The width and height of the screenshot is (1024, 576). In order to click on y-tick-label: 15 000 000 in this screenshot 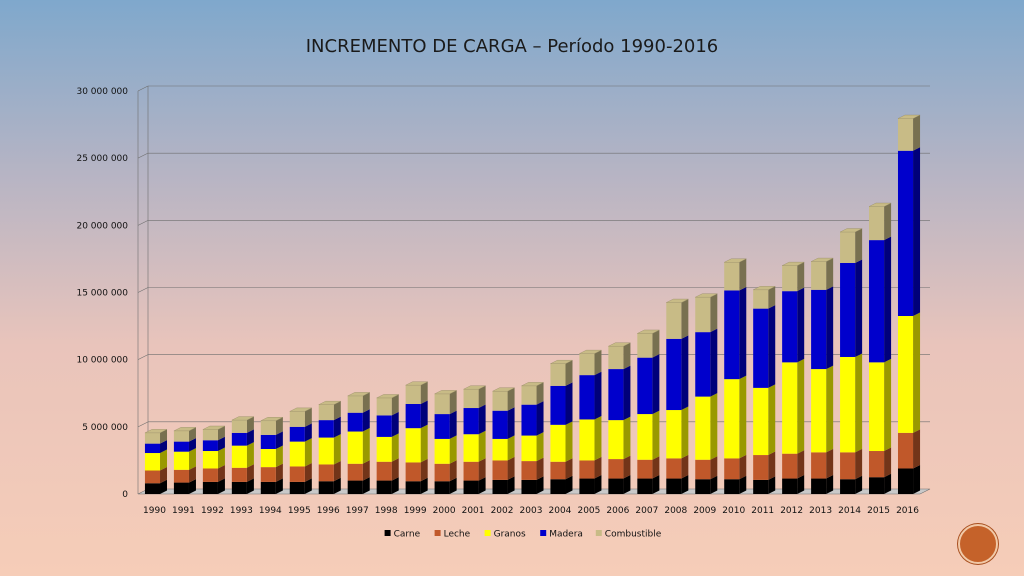, I will do `click(102, 294)`.